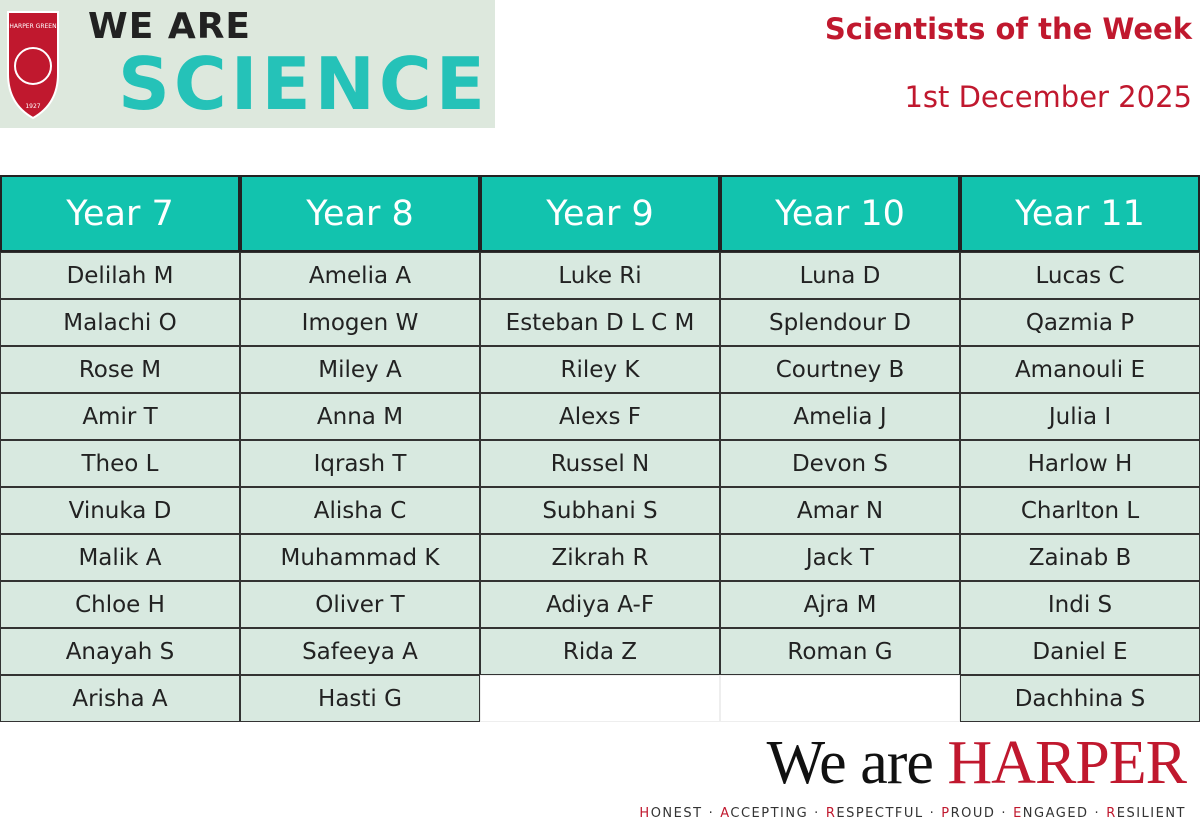 This screenshot has height=835, width=1200. I want to click on column-header: Year 10, so click(840, 213).